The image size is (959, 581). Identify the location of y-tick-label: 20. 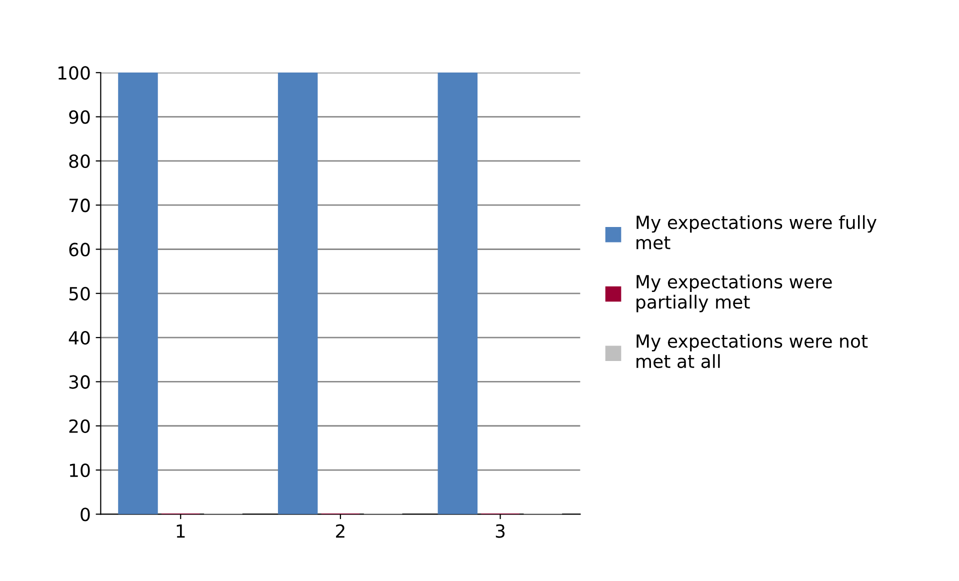
(79, 426).